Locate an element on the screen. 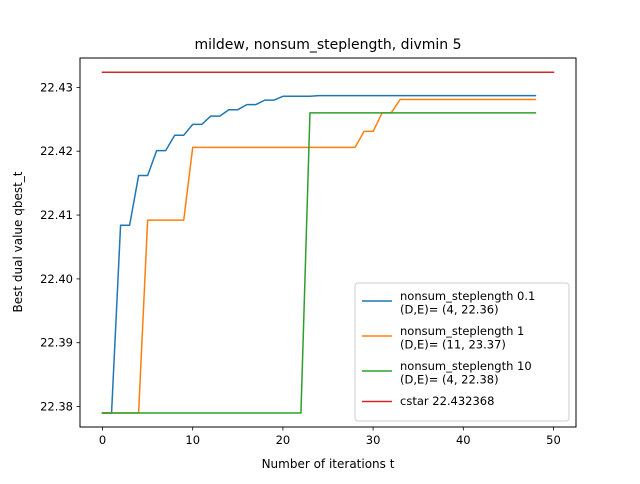  y-axis: 22.38 22.39 22.40 22.41 22.42 22.43 is located at coordinates (60, 247).